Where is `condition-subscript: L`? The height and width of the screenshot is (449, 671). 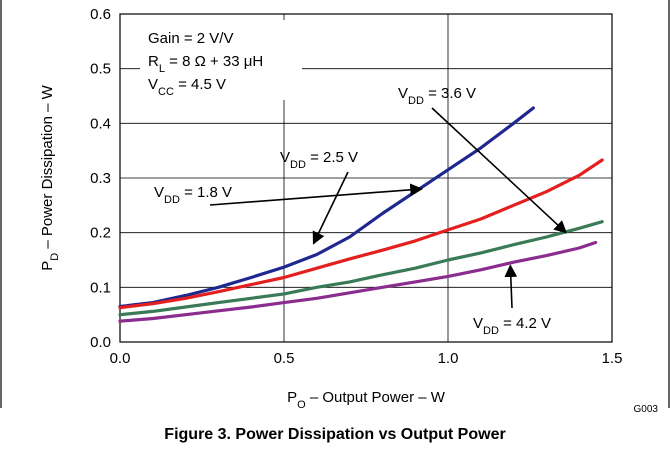
condition-subscript: L is located at coordinates (162, 69).